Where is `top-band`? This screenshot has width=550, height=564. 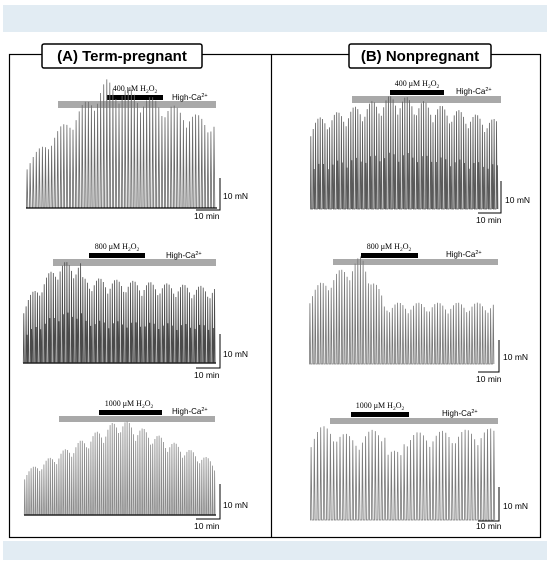 top-band is located at coordinates (275, 18).